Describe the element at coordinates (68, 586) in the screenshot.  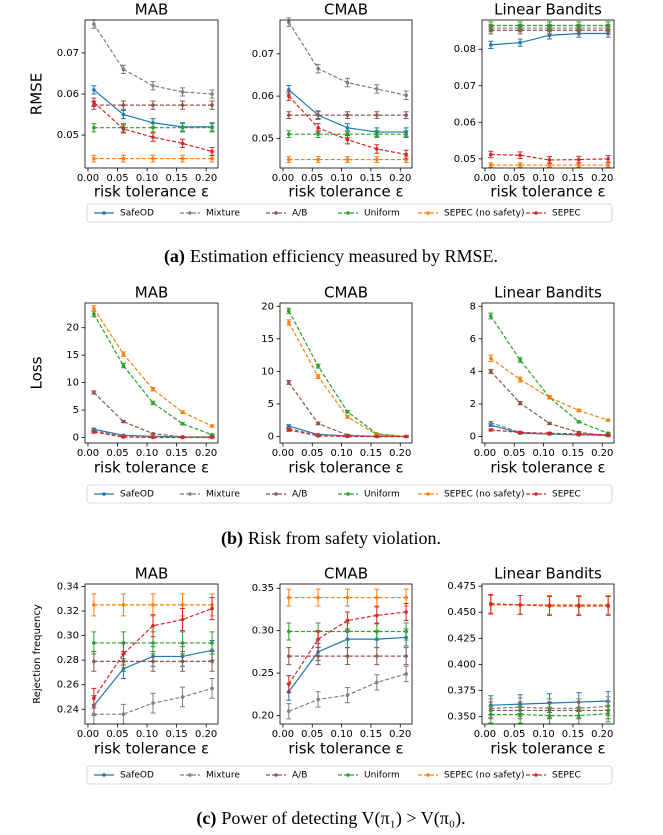
I see `y-tick-label: 0.34` at that location.